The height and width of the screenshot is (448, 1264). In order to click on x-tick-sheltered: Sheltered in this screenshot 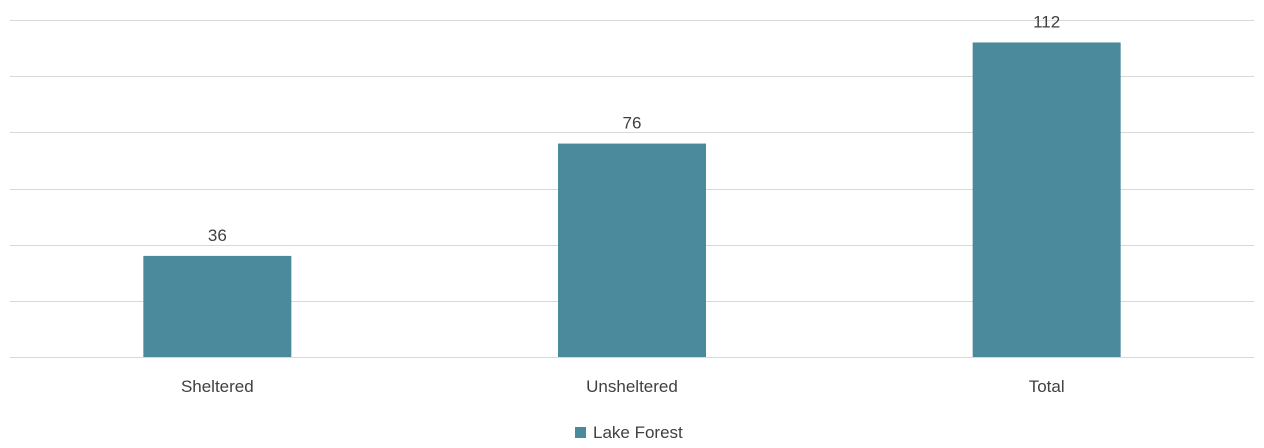, I will do `click(217, 386)`.